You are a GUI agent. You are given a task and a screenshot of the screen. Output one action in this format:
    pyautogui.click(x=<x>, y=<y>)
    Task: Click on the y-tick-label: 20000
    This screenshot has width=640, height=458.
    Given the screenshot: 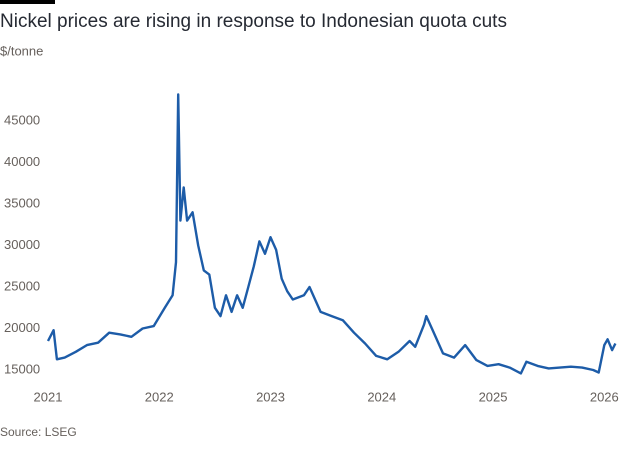 What is the action you would take?
    pyautogui.click(x=22, y=327)
    